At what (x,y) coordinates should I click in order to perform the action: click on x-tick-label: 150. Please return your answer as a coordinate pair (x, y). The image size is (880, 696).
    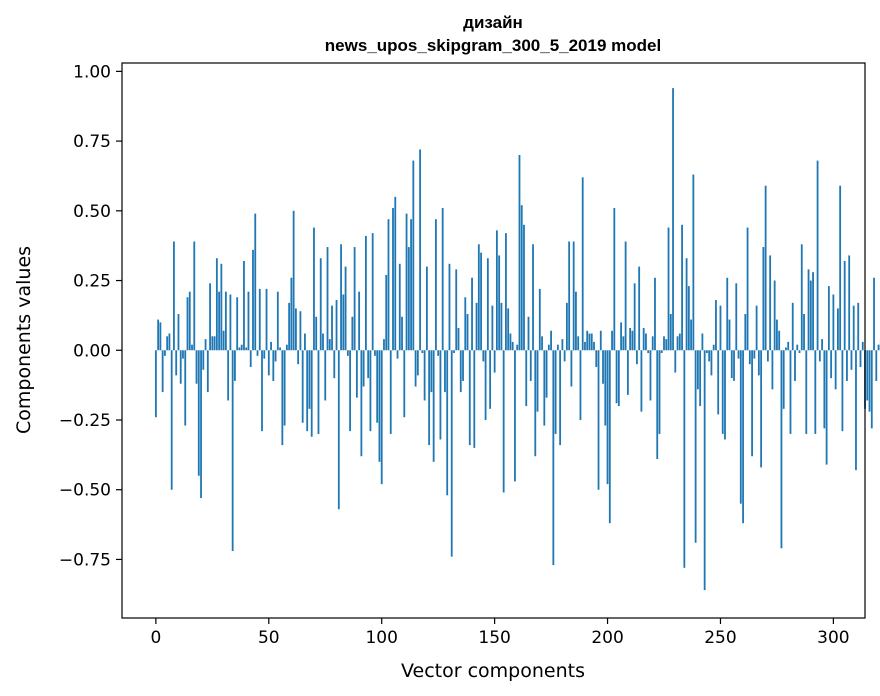
    Looking at the image, I should click on (494, 638).